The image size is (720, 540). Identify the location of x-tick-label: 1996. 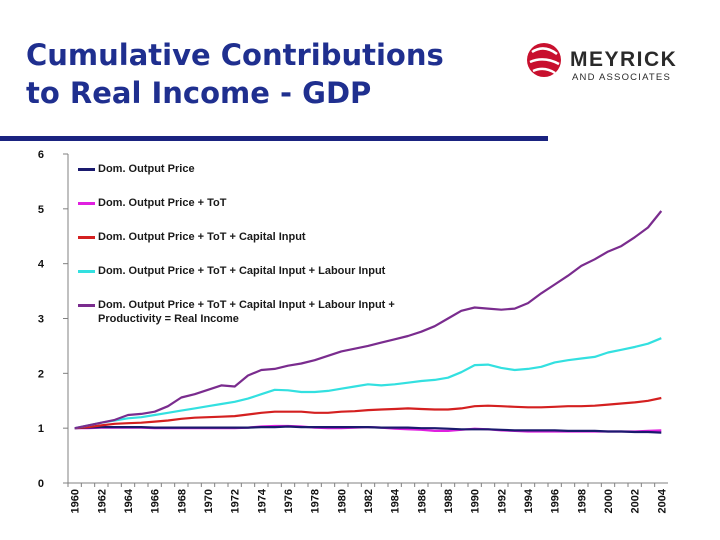
(556, 501).